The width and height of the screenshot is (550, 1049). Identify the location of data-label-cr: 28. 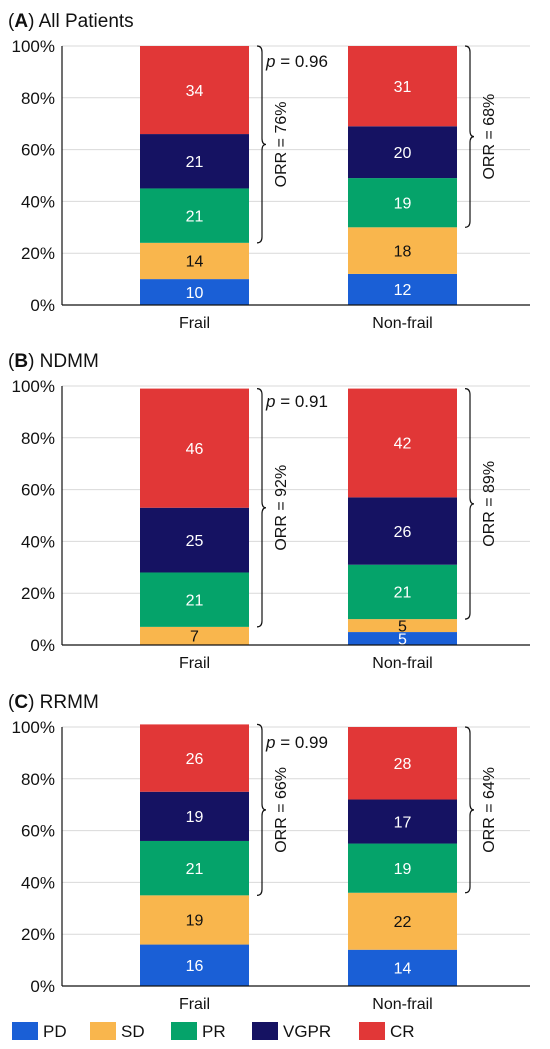
(403, 764).